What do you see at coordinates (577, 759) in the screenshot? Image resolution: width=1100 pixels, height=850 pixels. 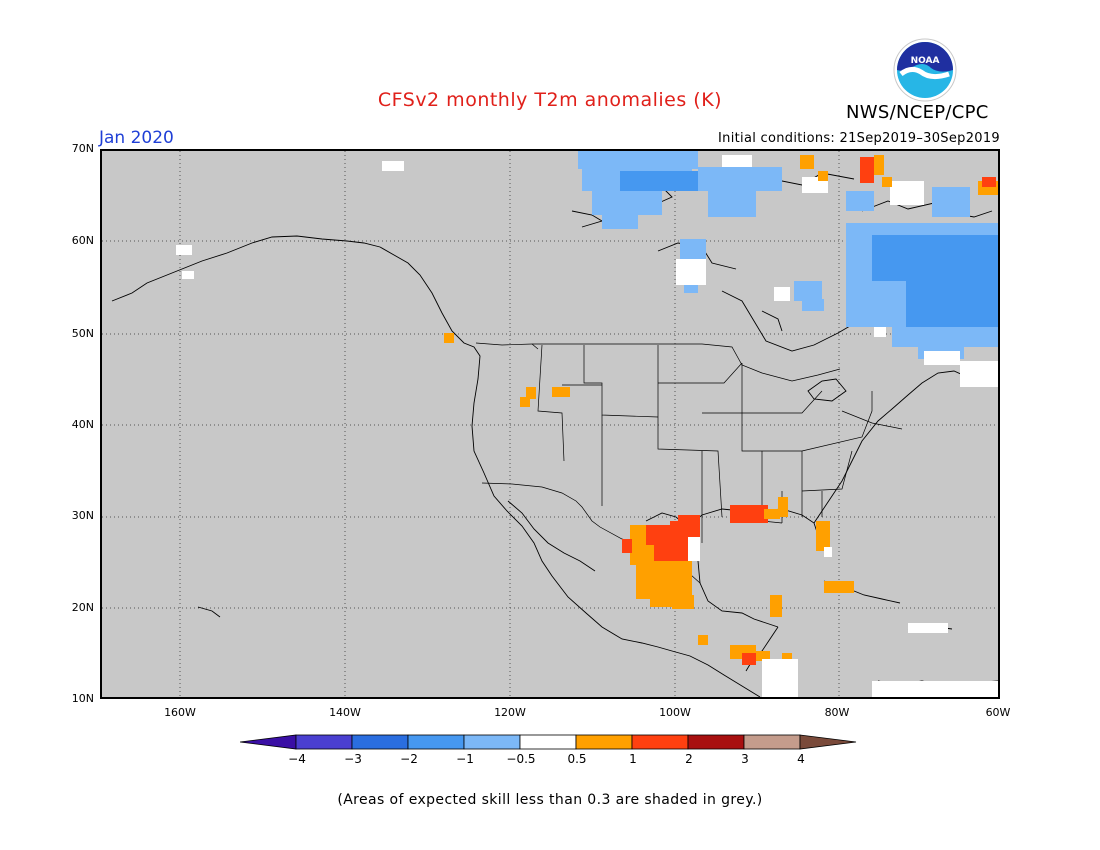 I see `colorbar-label-p05: 0.5` at bounding box center [577, 759].